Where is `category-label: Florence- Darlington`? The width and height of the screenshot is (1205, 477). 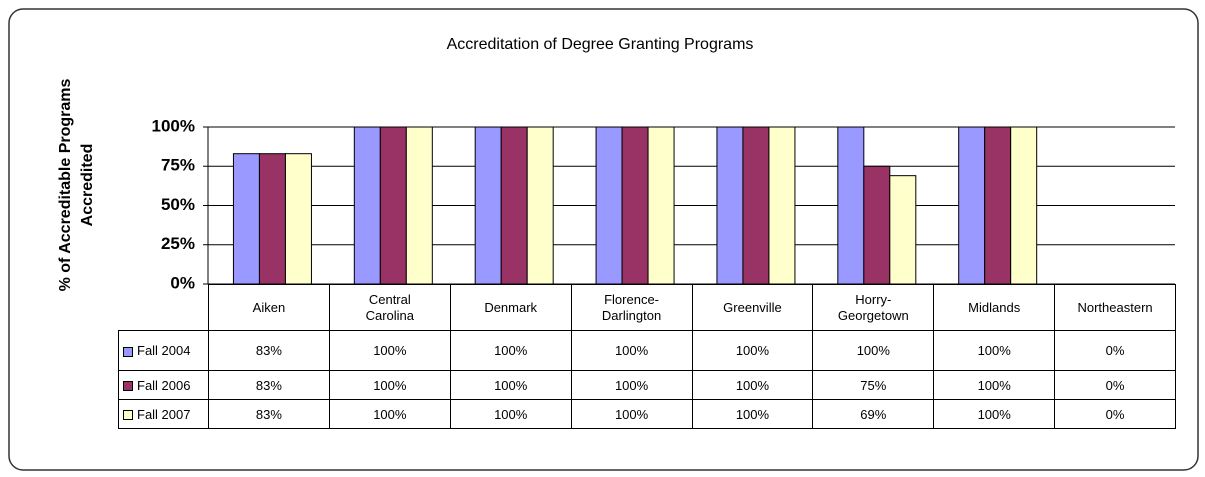
category-label: Florence- Darlington is located at coordinates (631, 307).